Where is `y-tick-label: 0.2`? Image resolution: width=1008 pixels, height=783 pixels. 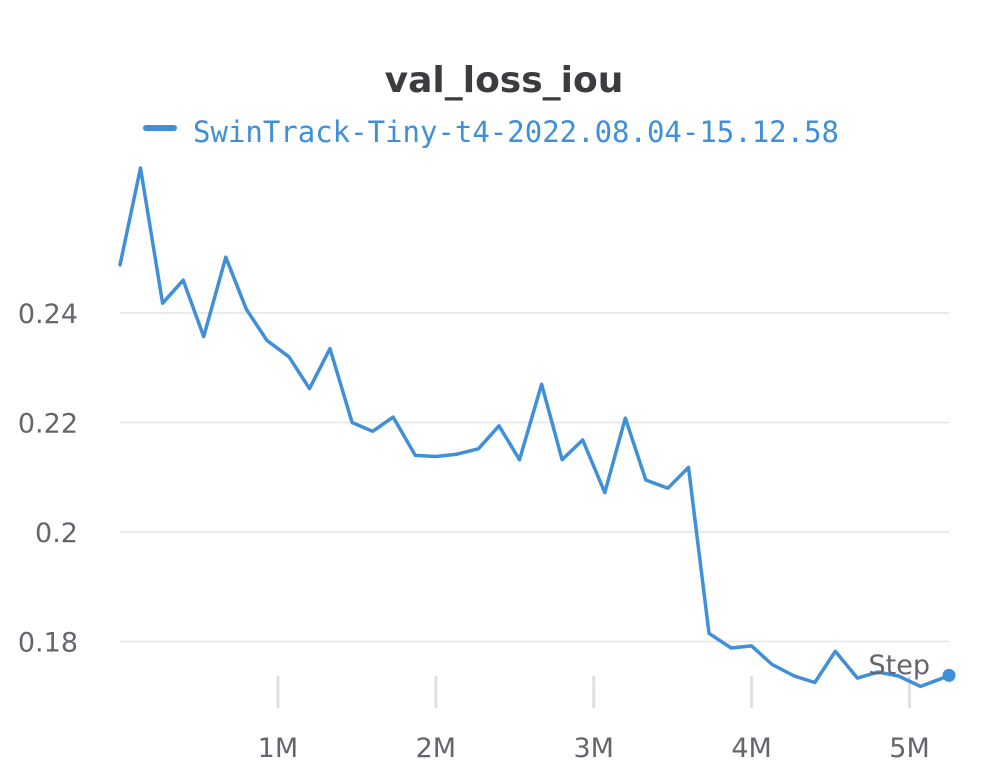 y-tick-label: 0.2 is located at coordinates (56, 533).